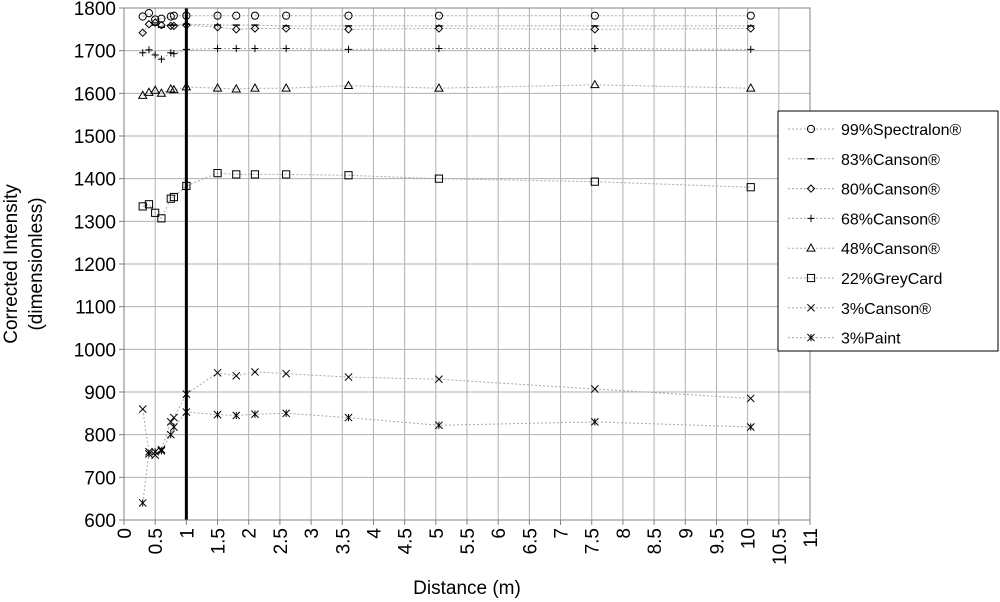  Describe the element at coordinates (890, 219) in the screenshot. I see `legend-label: 68%Canson®` at that location.